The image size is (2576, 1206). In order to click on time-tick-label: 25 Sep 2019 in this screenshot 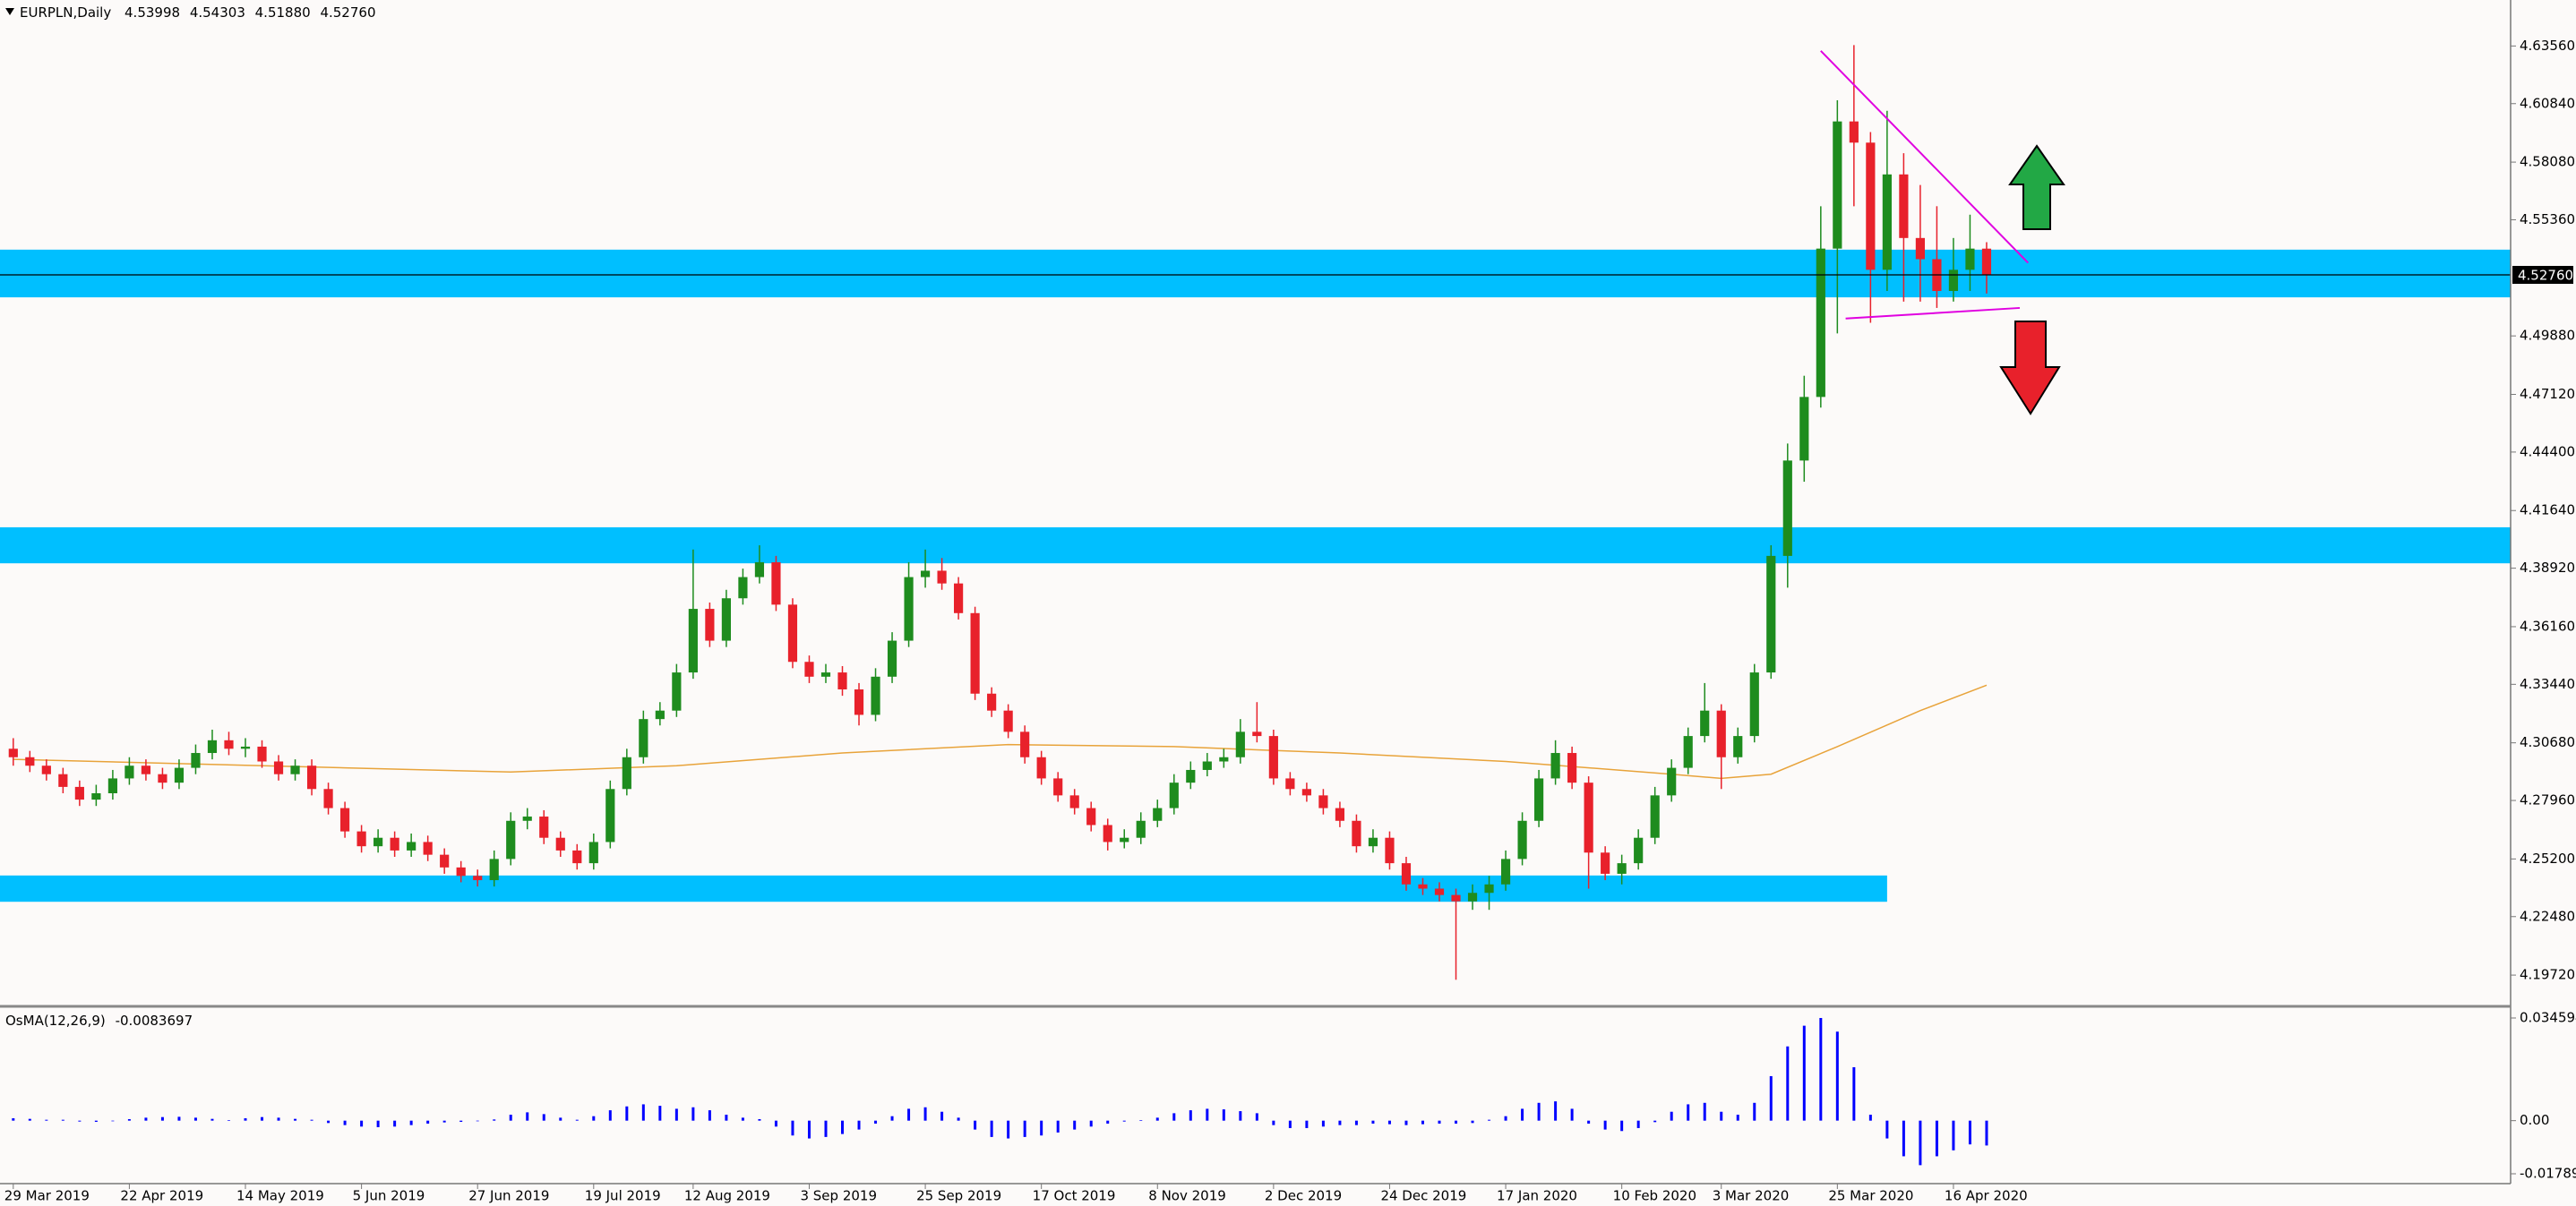, I will do `click(958, 1196)`.